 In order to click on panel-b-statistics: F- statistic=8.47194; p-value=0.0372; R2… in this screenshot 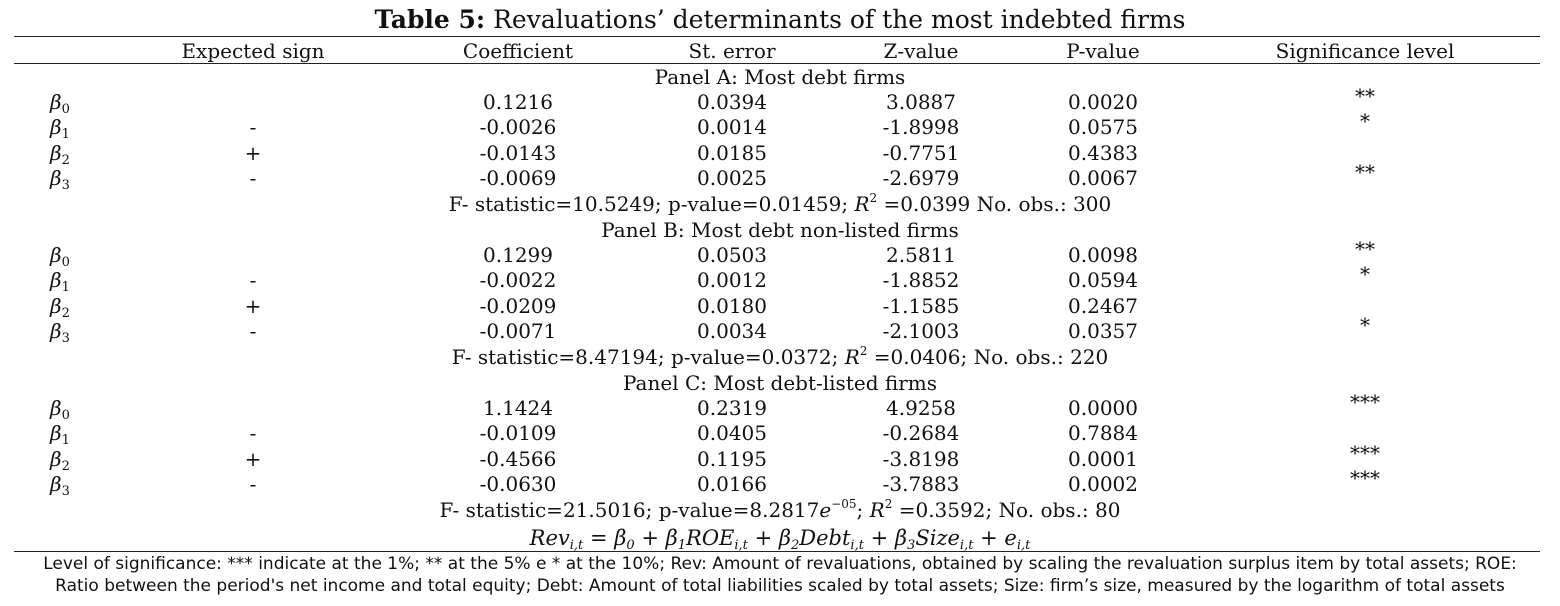, I will do `click(780, 356)`.